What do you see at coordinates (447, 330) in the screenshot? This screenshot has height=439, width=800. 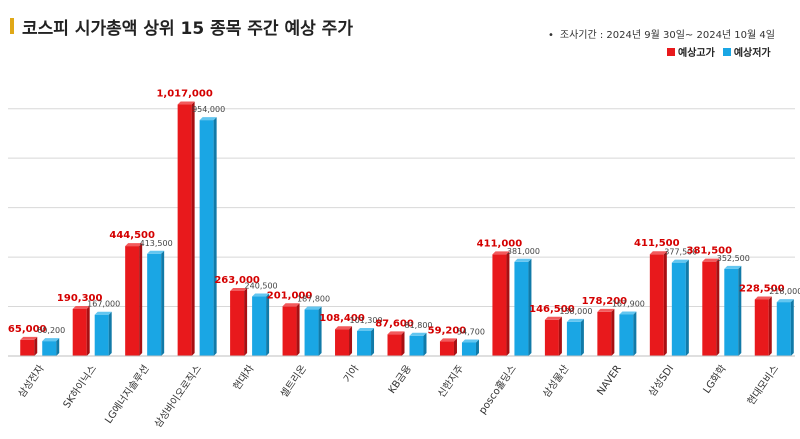 I see `data-label-high: 59,200` at bounding box center [447, 330].